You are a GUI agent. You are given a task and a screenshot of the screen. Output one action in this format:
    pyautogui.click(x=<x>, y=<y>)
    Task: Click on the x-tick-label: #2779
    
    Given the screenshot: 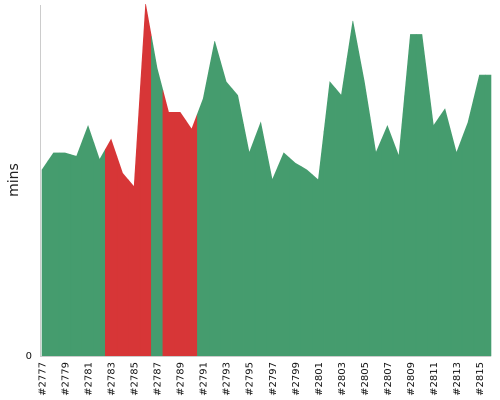 What is the action you would take?
    pyautogui.click(x=66, y=379)
    